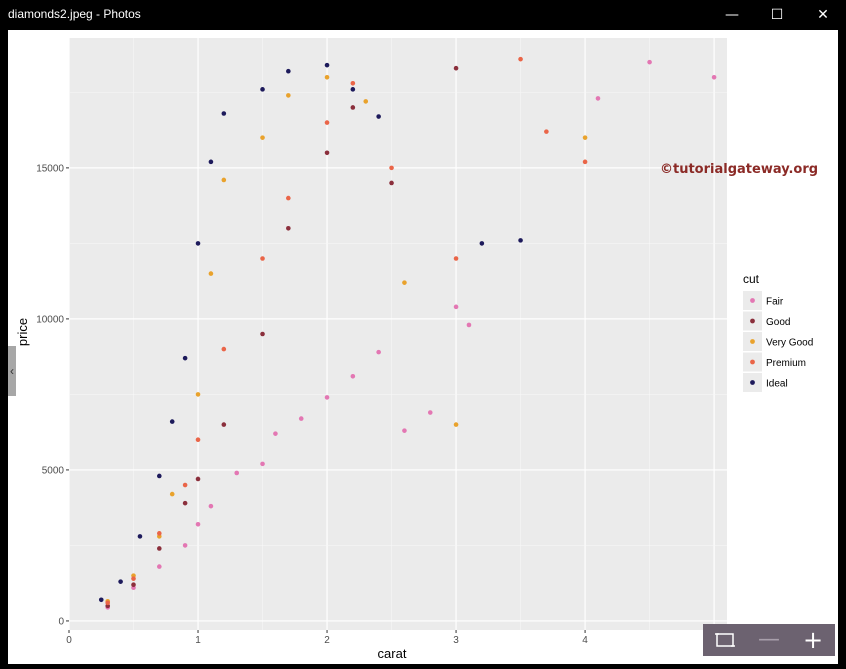 This screenshot has height=669, width=846. I want to click on legend-label: Premium, so click(786, 363).